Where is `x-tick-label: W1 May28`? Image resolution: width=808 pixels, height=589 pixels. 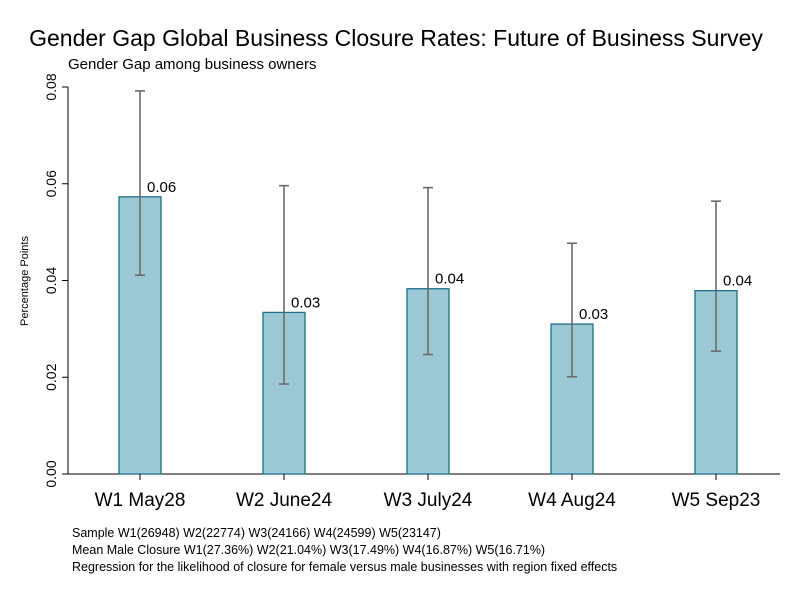 x-tick-label: W1 May28 is located at coordinates (140, 500).